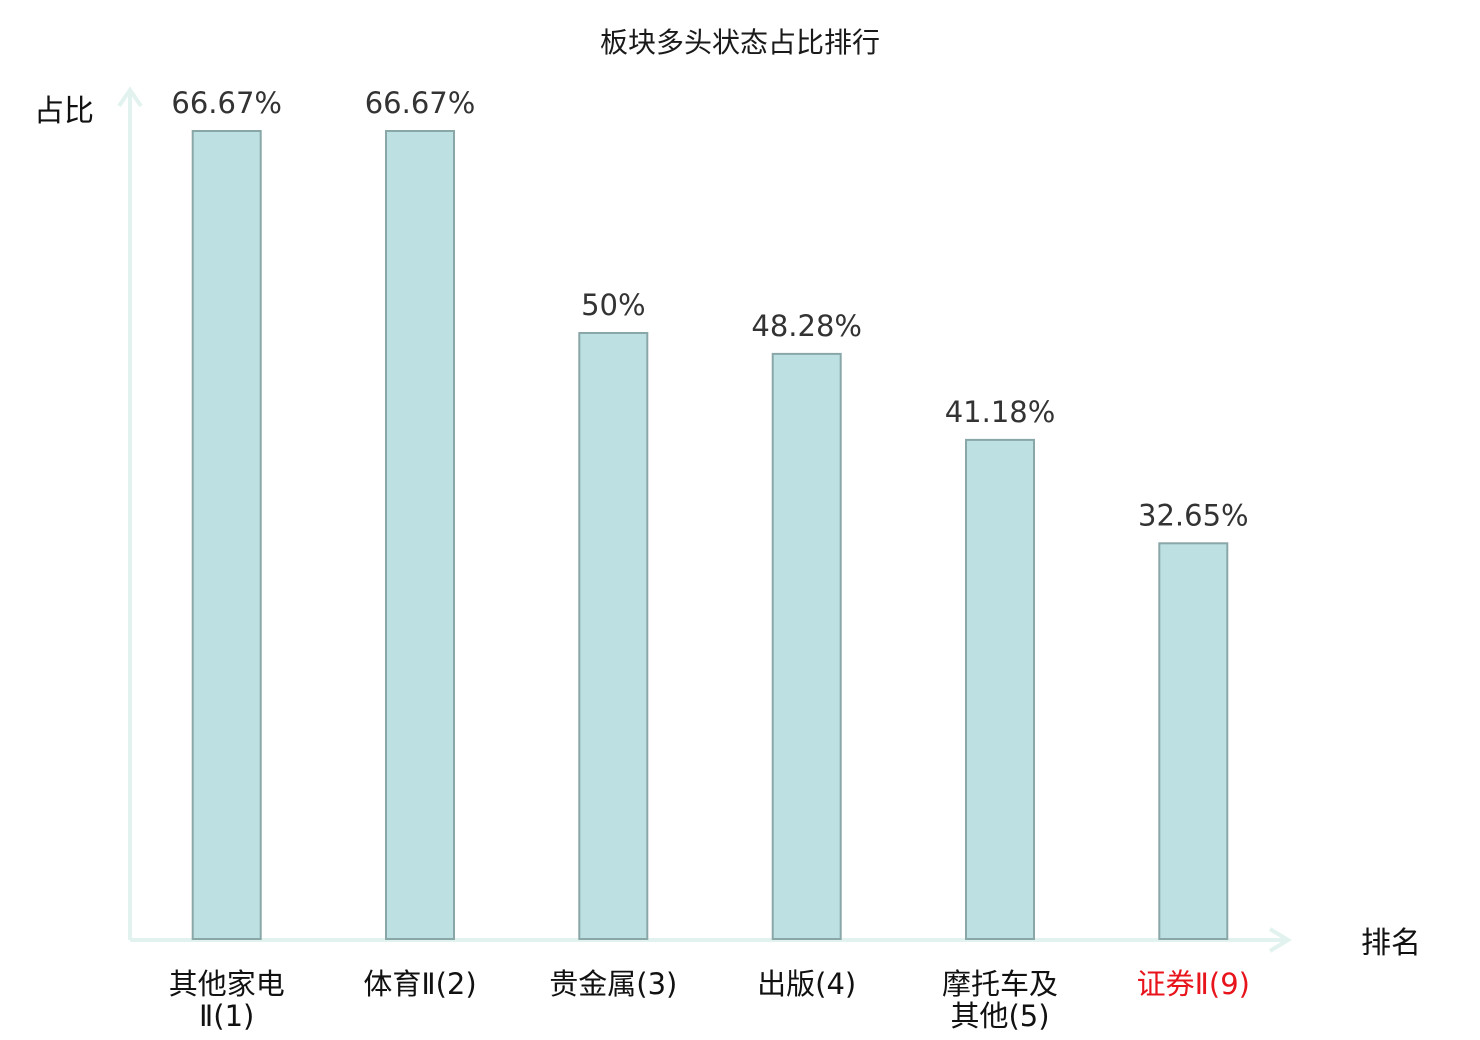 The image size is (1480, 1040). Describe the element at coordinates (64, 111) in the screenshot. I see `y-axis-label: 占比` at that location.